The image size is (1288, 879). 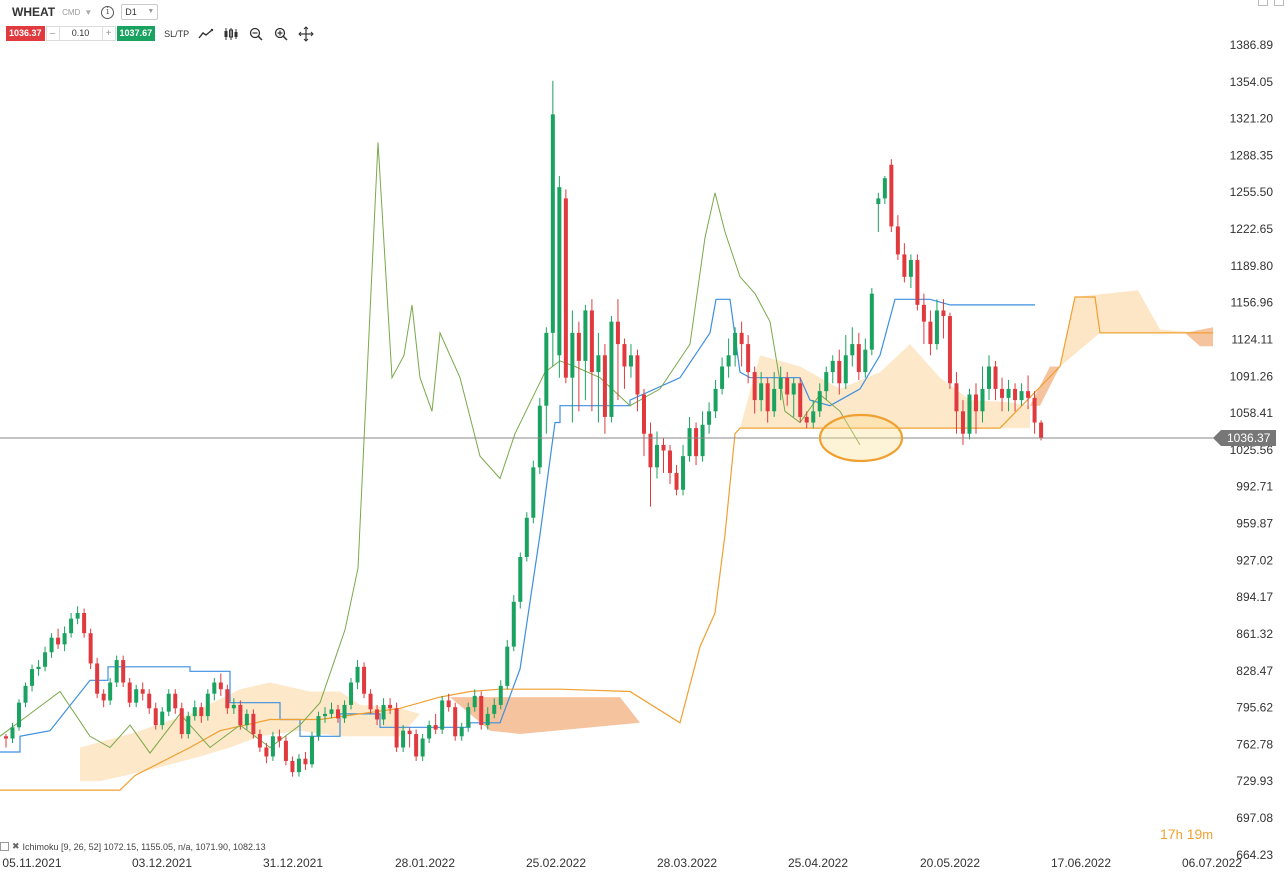 What do you see at coordinates (1252, 376) in the screenshot?
I see `price-tick-label: 1091.26` at bounding box center [1252, 376].